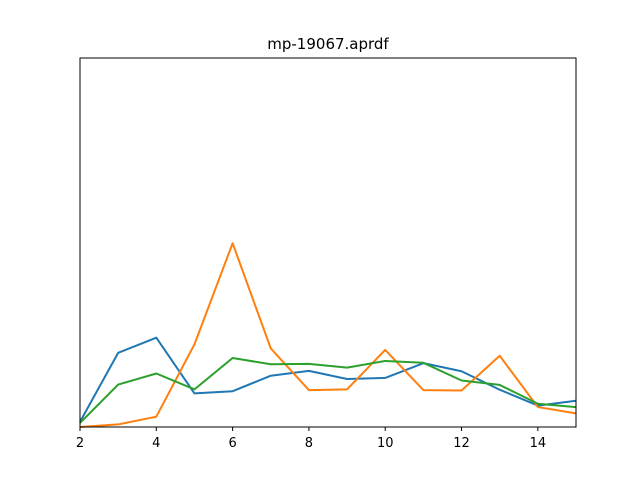 Image resolution: width=640 pixels, height=484 pixels. I want to click on x-tick-label: 4, so click(156, 443).